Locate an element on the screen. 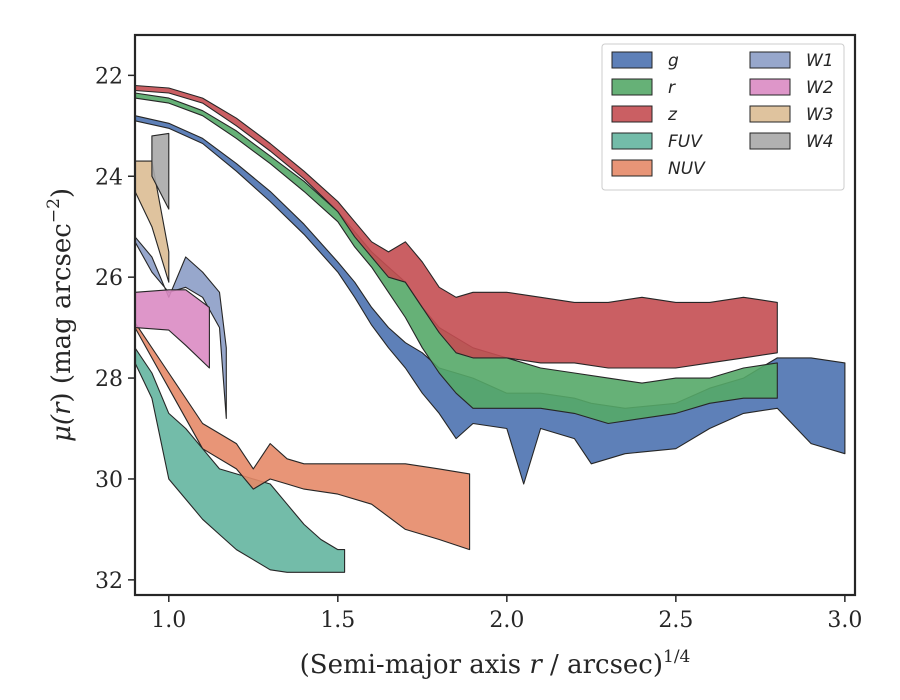 This screenshot has height=700, width=900. legend-swatch-r is located at coordinates (632, 87).